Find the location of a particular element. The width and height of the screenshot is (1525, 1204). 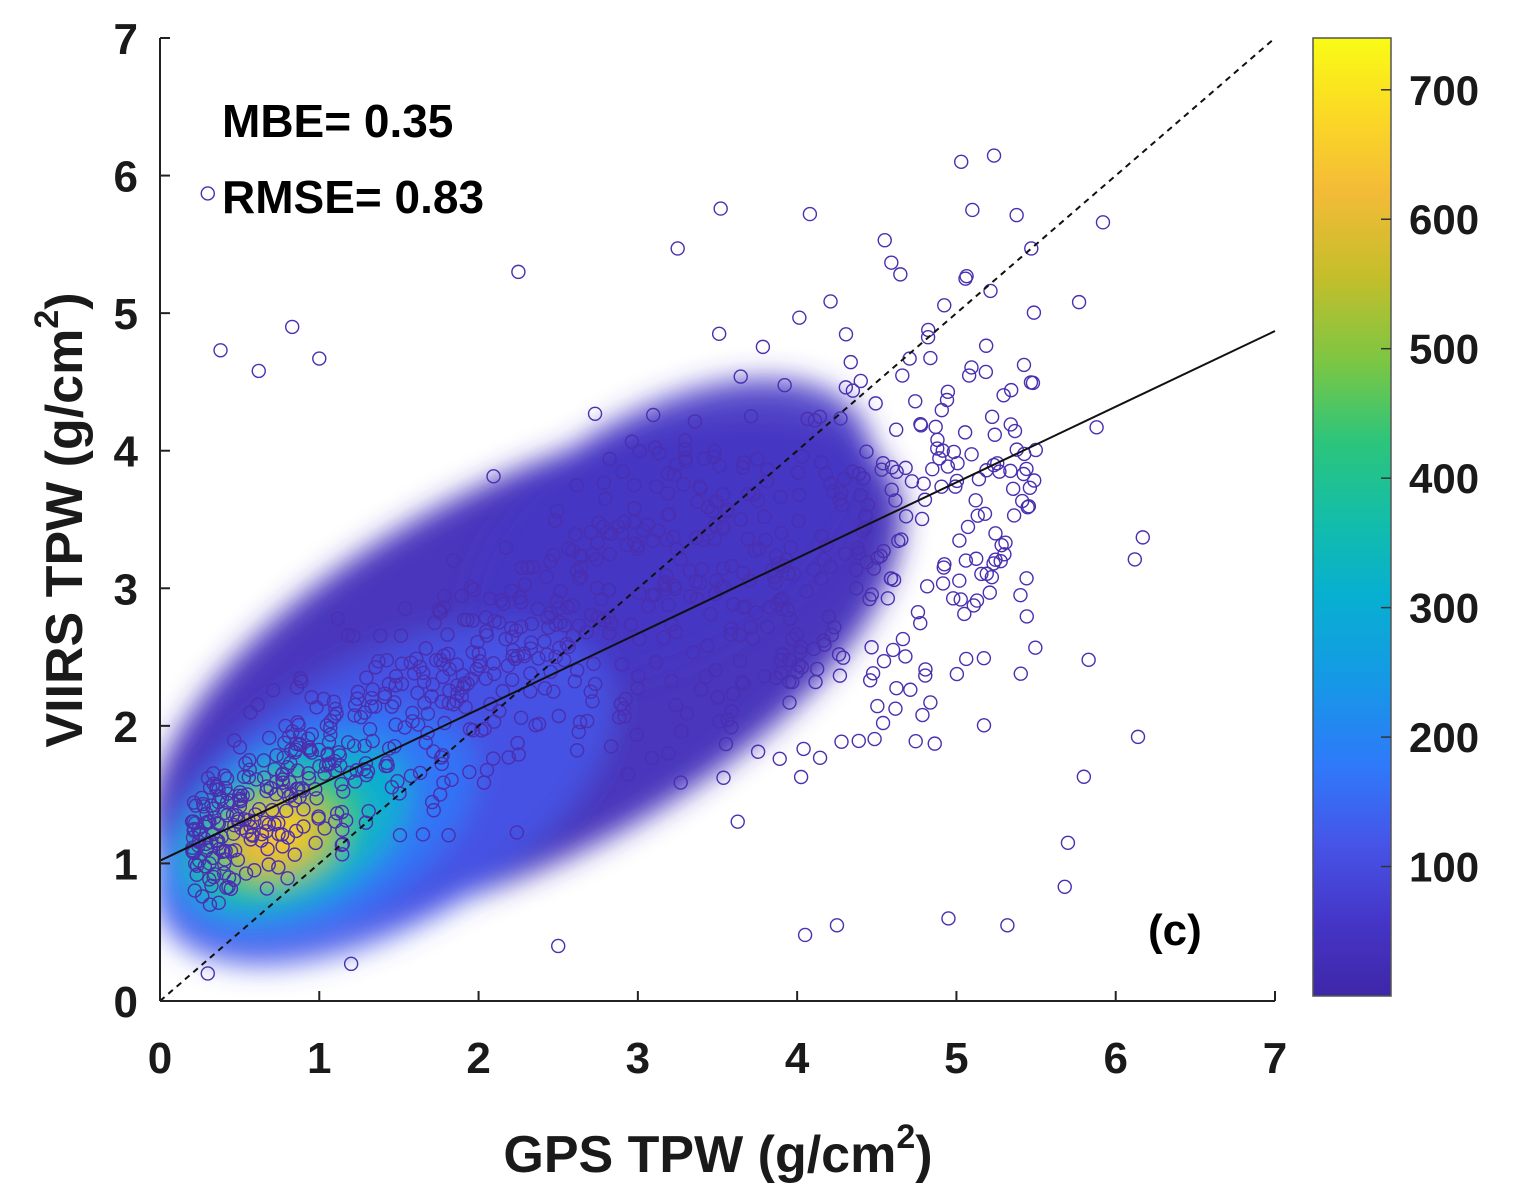

colorbar-tick-label: 600 is located at coordinates (1444, 219).